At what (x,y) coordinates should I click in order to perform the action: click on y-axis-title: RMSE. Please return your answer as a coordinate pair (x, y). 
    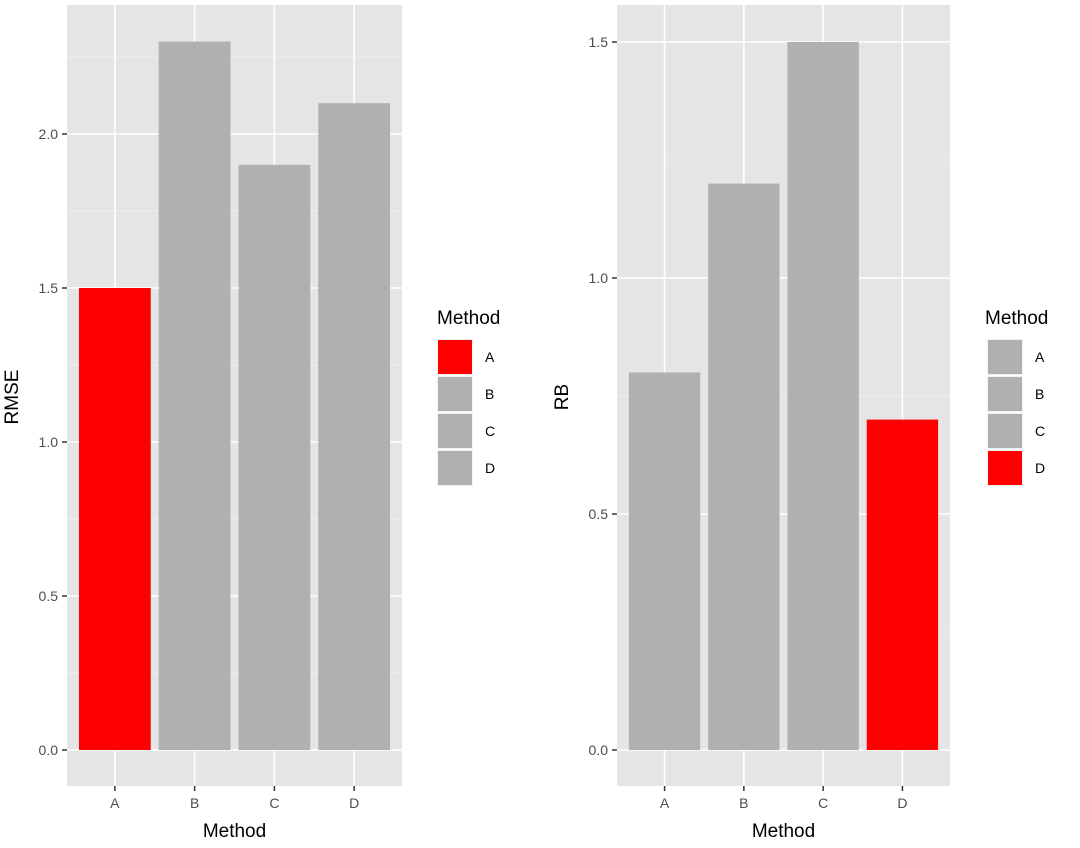
    Looking at the image, I should click on (12, 397).